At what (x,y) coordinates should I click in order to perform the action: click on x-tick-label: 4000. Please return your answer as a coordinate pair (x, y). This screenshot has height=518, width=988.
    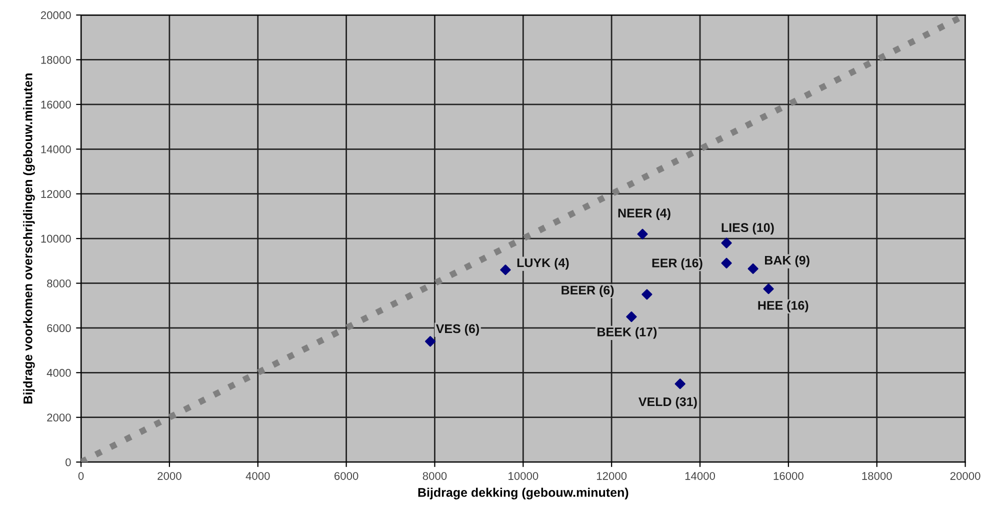
    Looking at the image, I should click on (258, 476).